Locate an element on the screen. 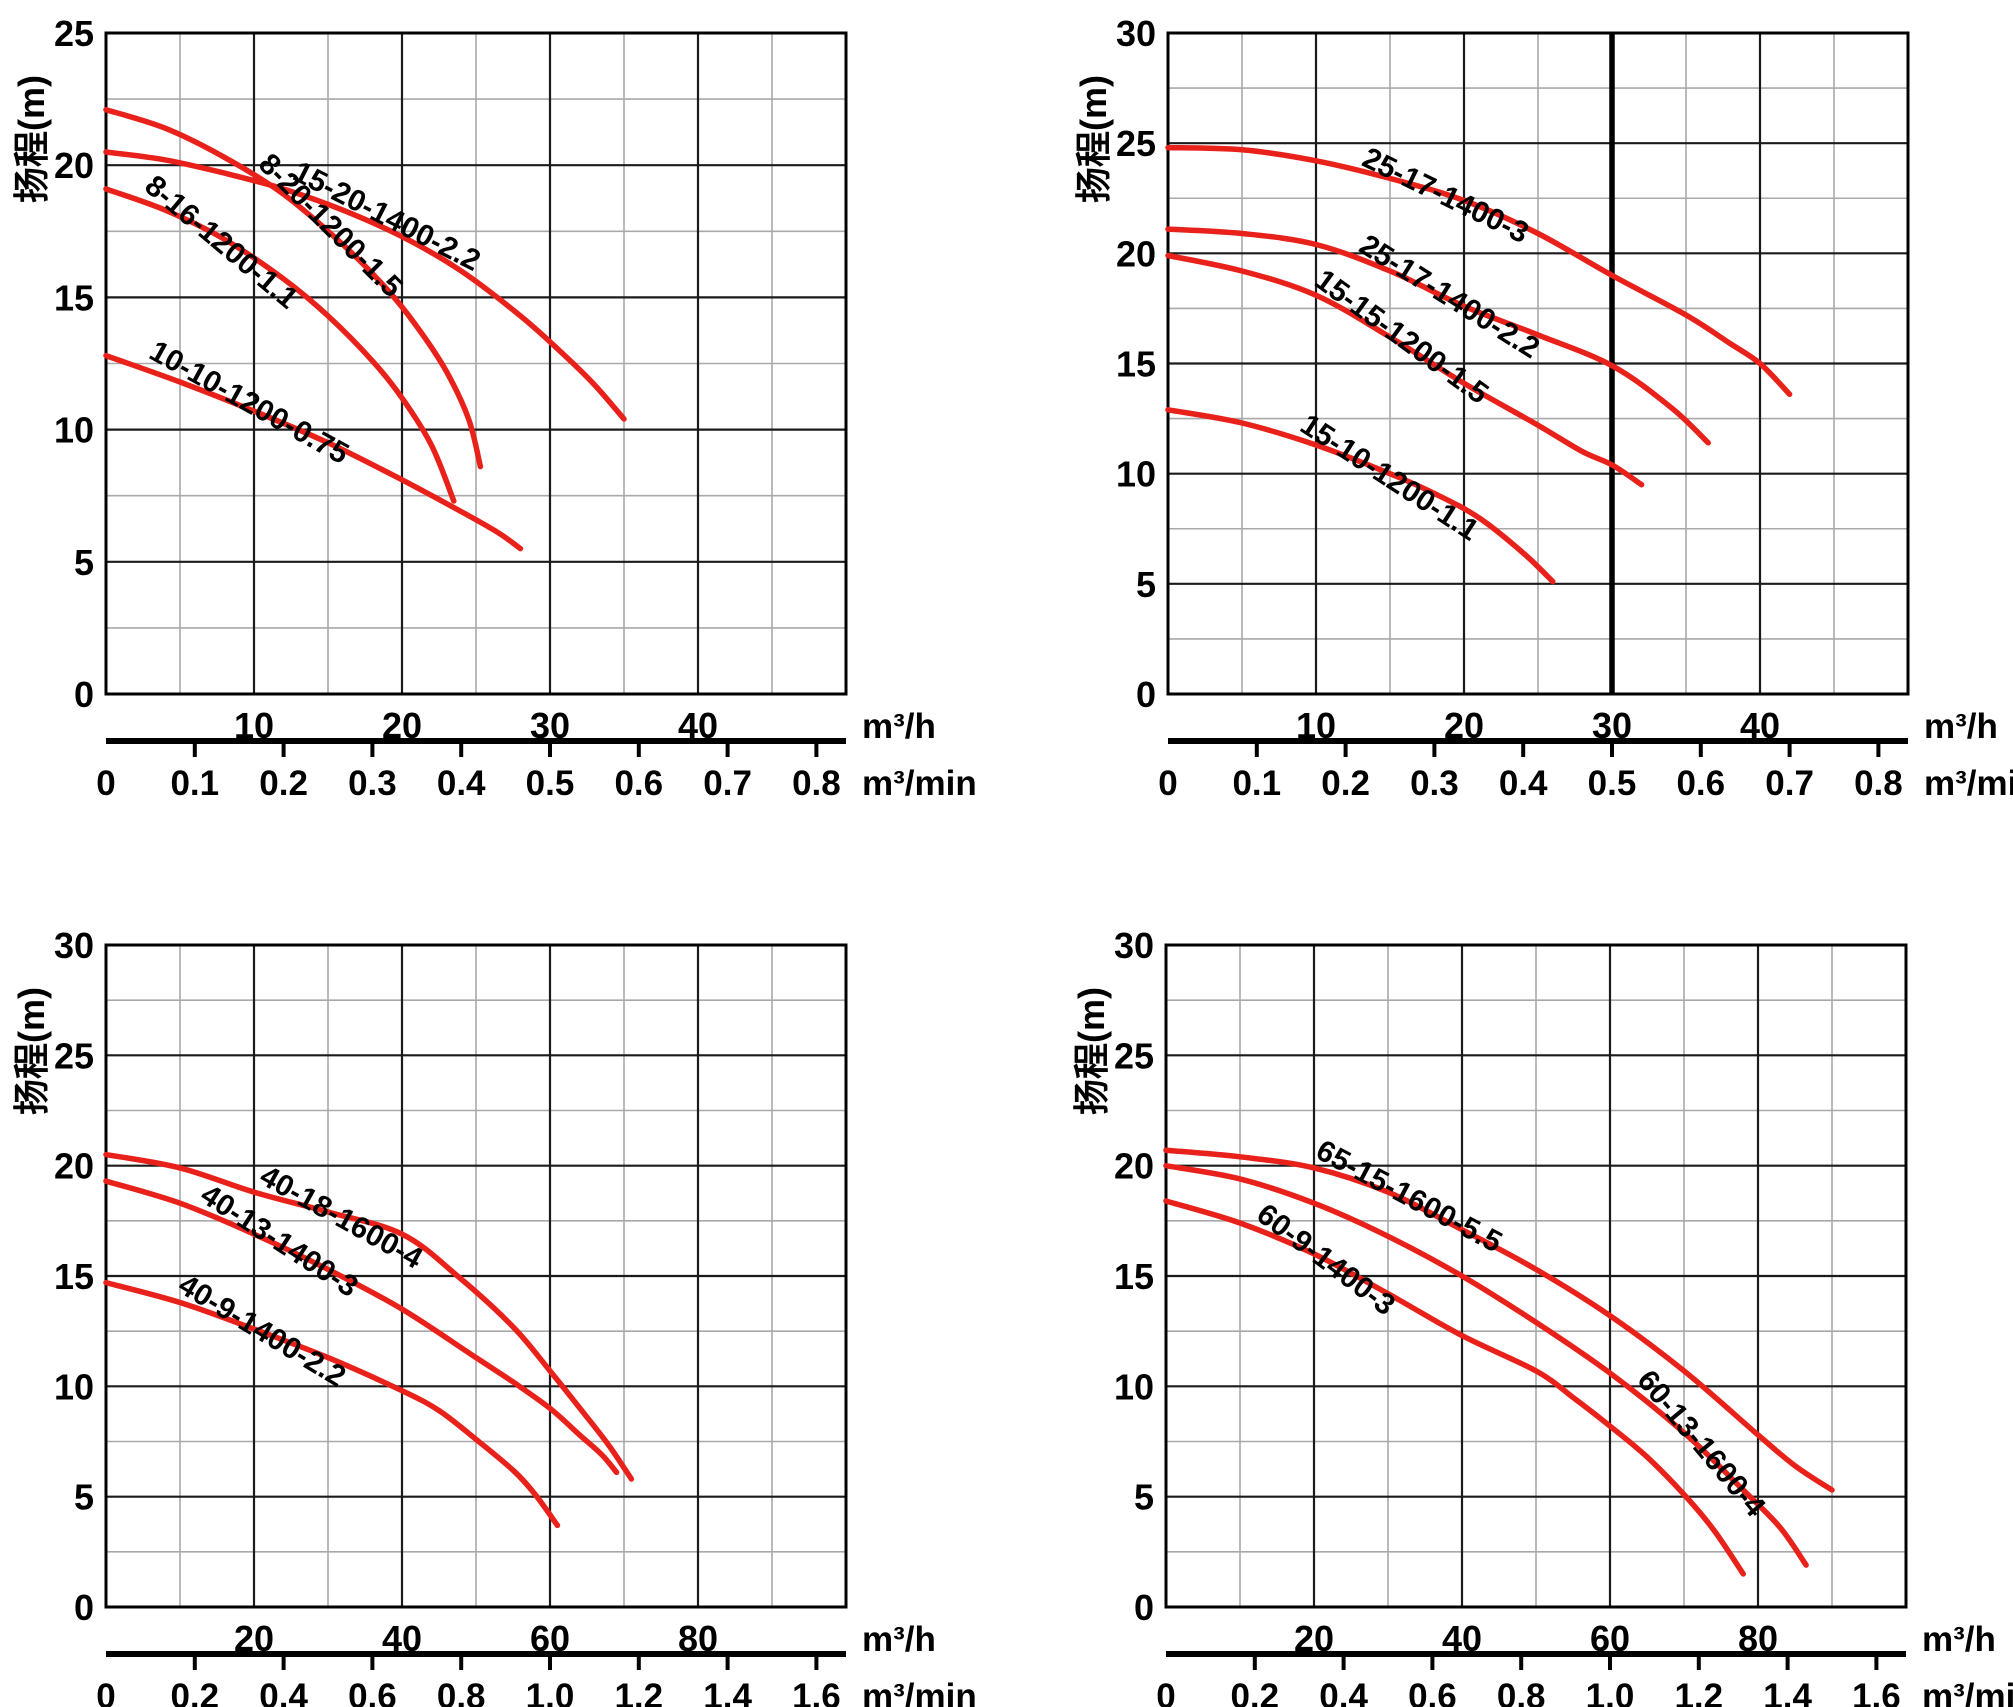  grid-minor is located at coordinates (476, 363).